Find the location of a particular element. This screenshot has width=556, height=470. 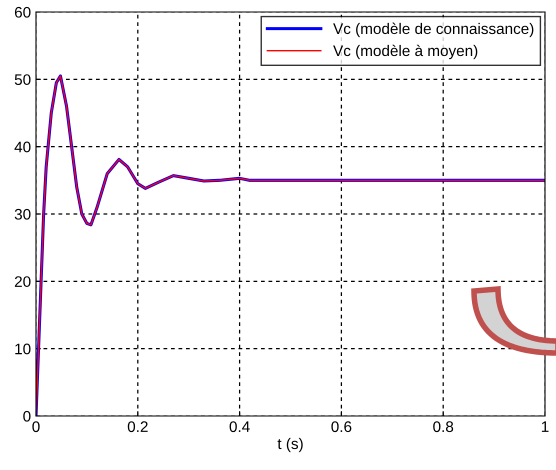

legend-label: Vc (modèle à moyen) is located at coordinates (405, 52).